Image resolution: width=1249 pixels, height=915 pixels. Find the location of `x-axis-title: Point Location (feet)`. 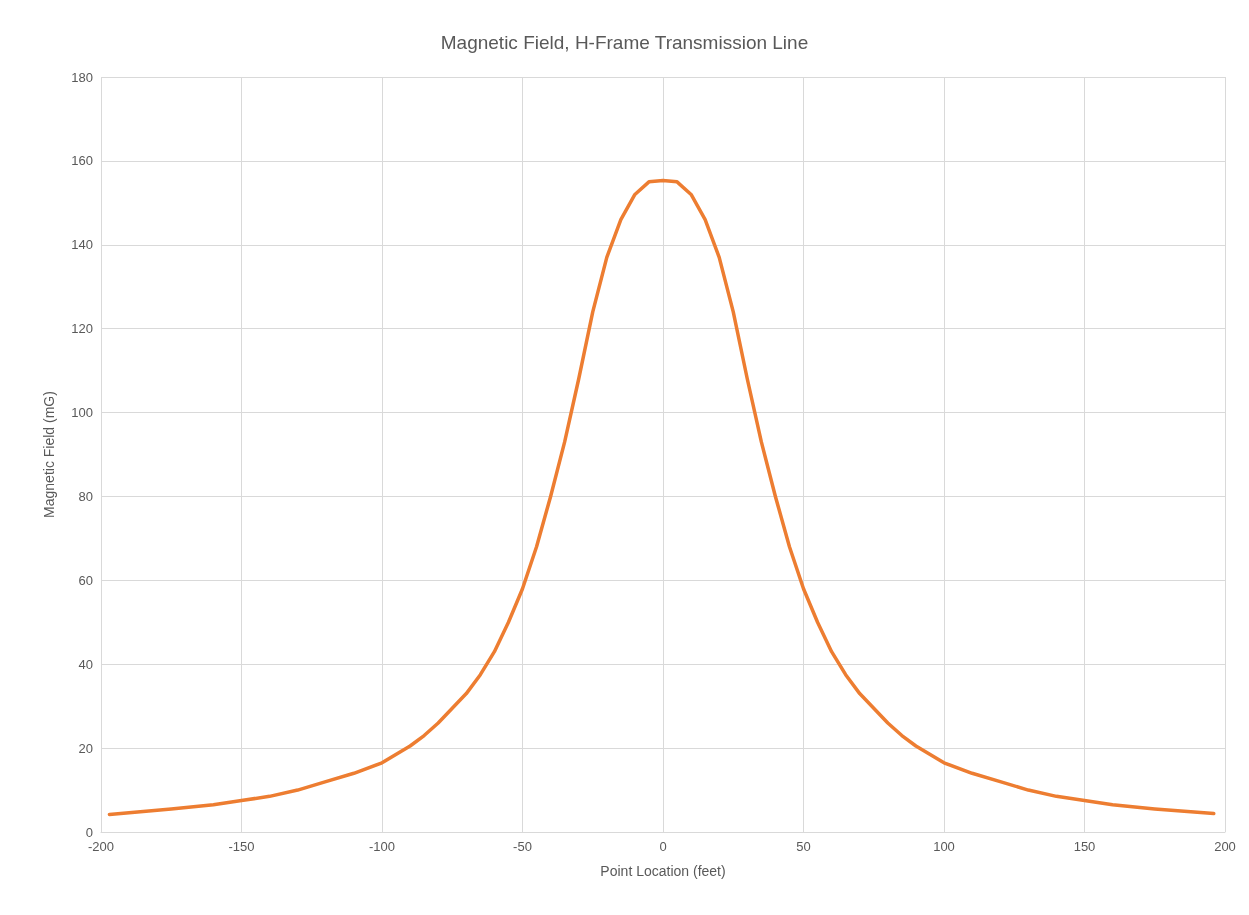

x-axis-title: Point Location (feet) is located at coordinates (663, 871).